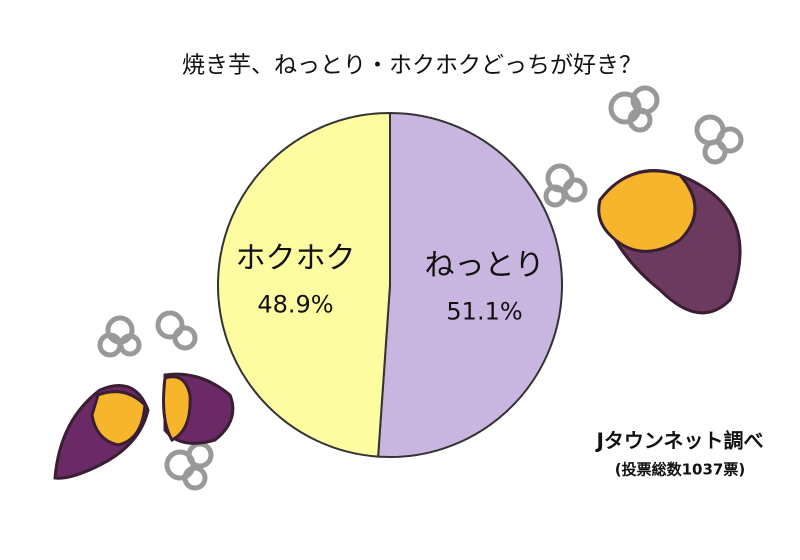  Describe the element at coordinates (295, 258) in the screenshot. I see `slice-label: ホクホク` at that location.